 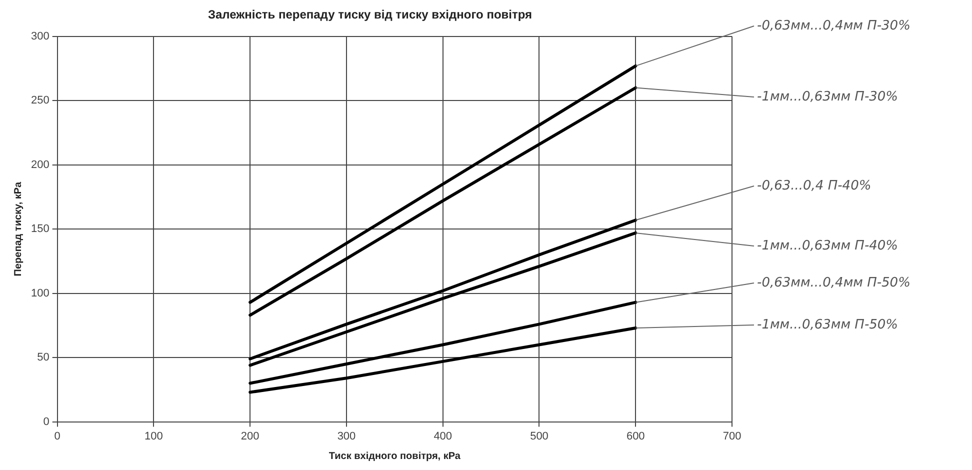 What do you see at coordinates (635, 436) in the screenshot?
I see `x-tick-label: 600` at bounding box center [635, 436].